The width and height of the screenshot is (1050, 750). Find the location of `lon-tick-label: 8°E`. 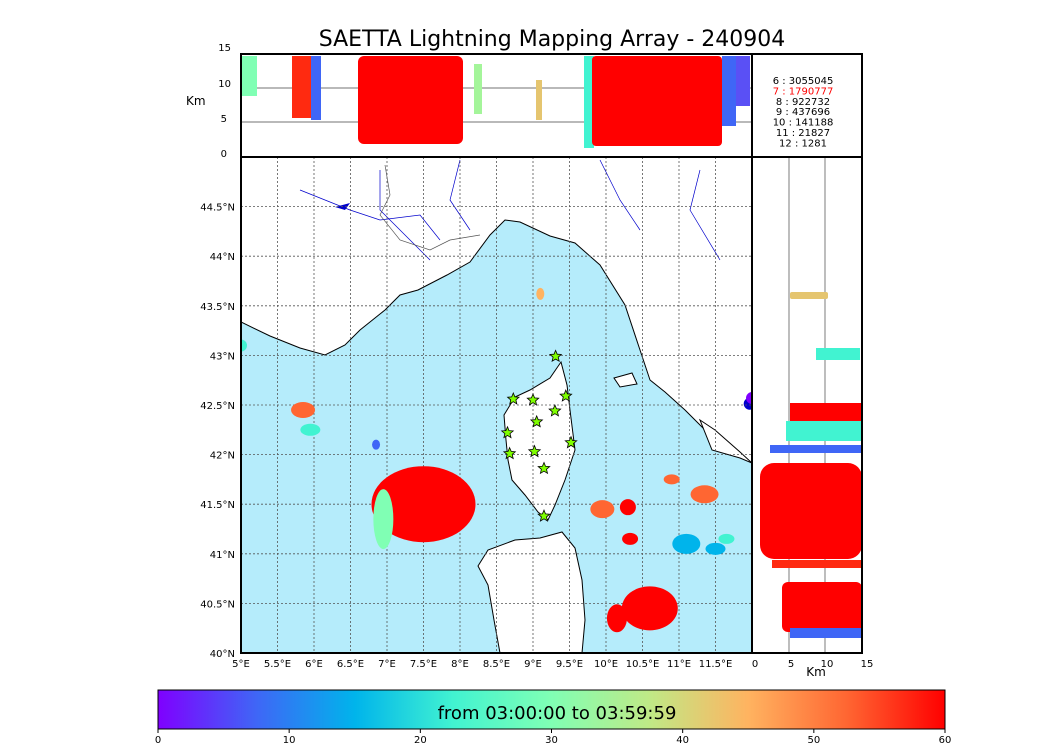

lon-tick-label: 8°E is located at coordinates (460, 664).